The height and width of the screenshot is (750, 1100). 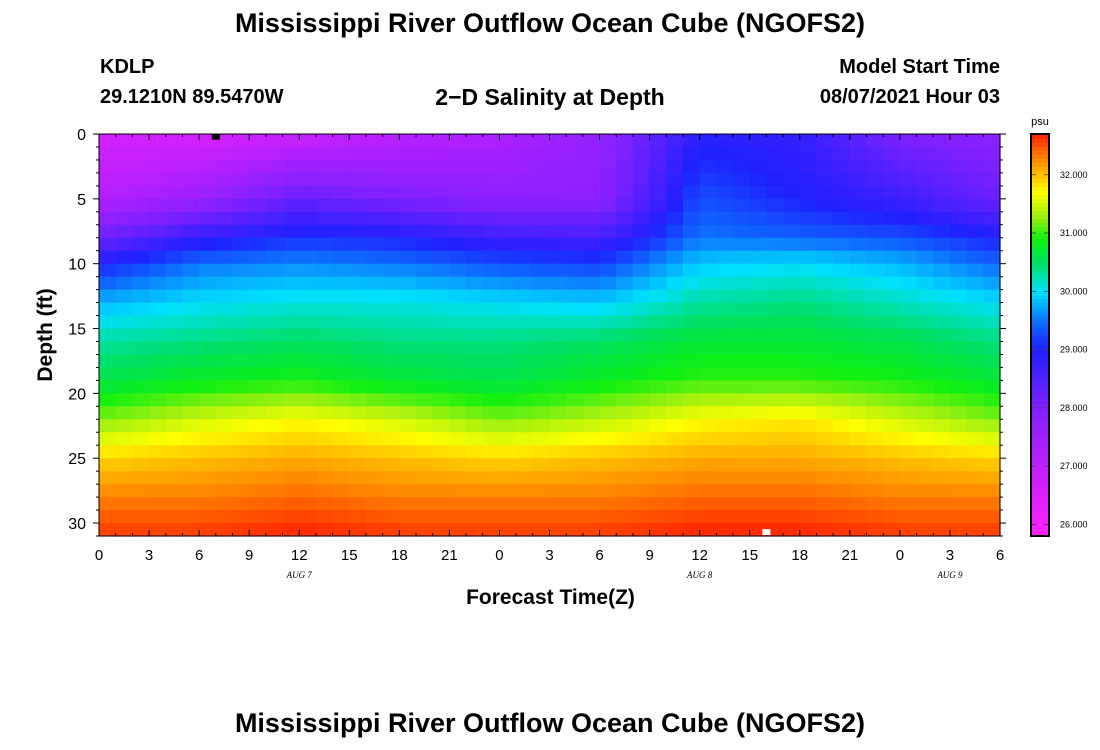 What do you see at coordinates (199, 555) in the screenshot?
I see `x-tick-label: 6` at bounding box center [199, 555].